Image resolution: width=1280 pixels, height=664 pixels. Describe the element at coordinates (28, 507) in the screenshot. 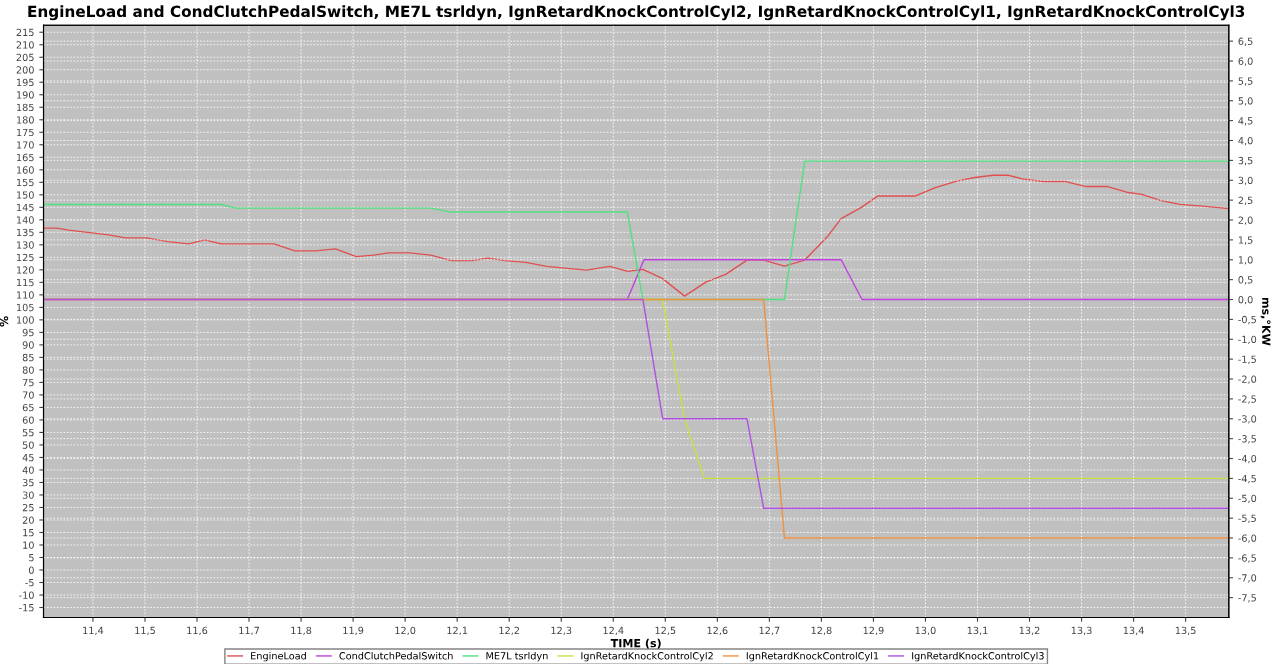

I see `y-tick-label: 25` at that location.